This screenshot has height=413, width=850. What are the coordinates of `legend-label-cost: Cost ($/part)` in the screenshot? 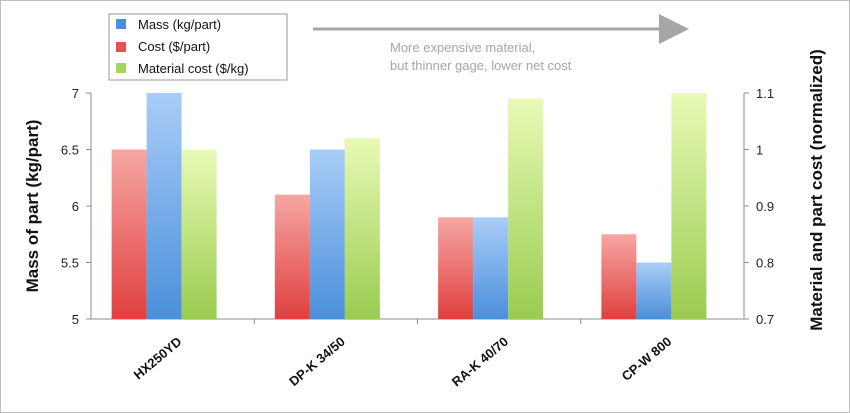 It's located at (174, 46).